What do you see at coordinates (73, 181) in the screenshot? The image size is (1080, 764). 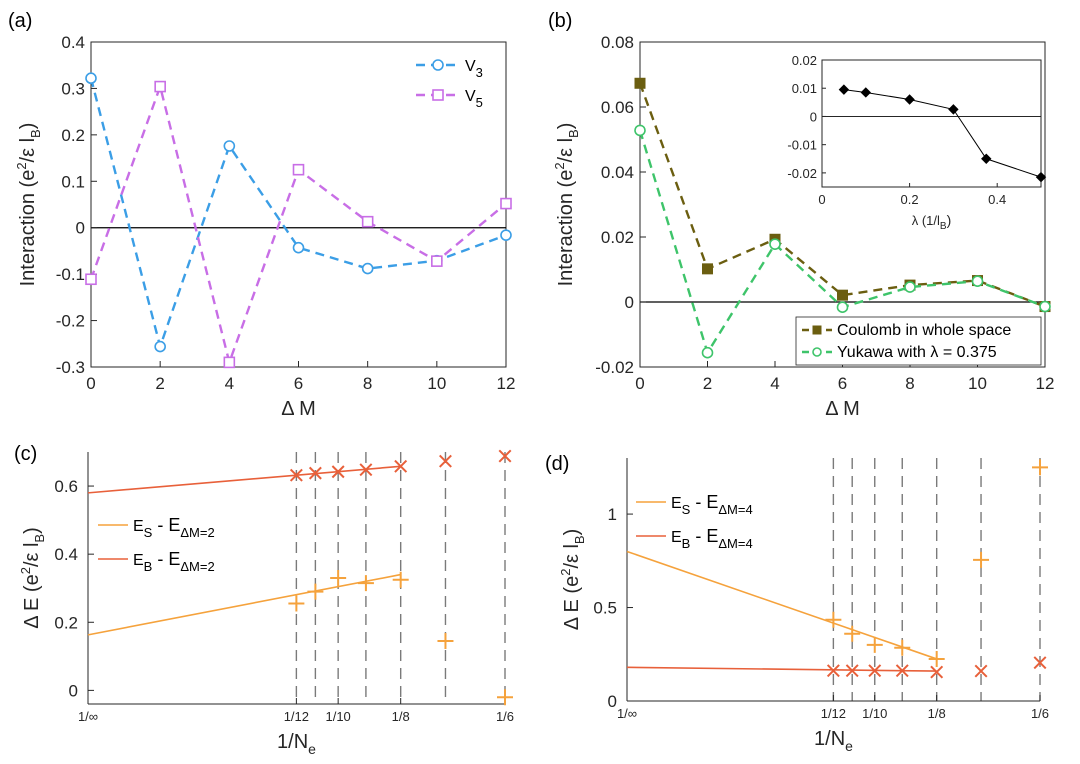 I see `y-tick-label: 0.1` at bounding box center [73, 181].